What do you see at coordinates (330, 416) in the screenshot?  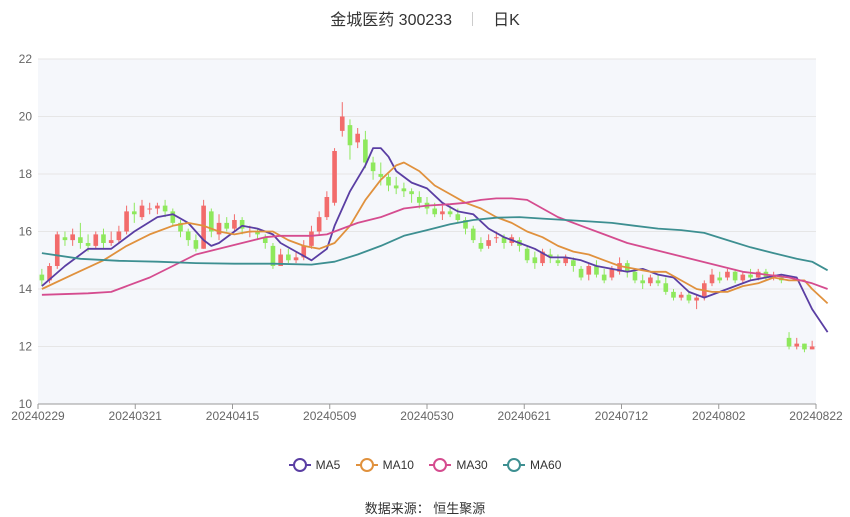 I see `x-tick-label: 20240509` at bounding box center [330, 416].